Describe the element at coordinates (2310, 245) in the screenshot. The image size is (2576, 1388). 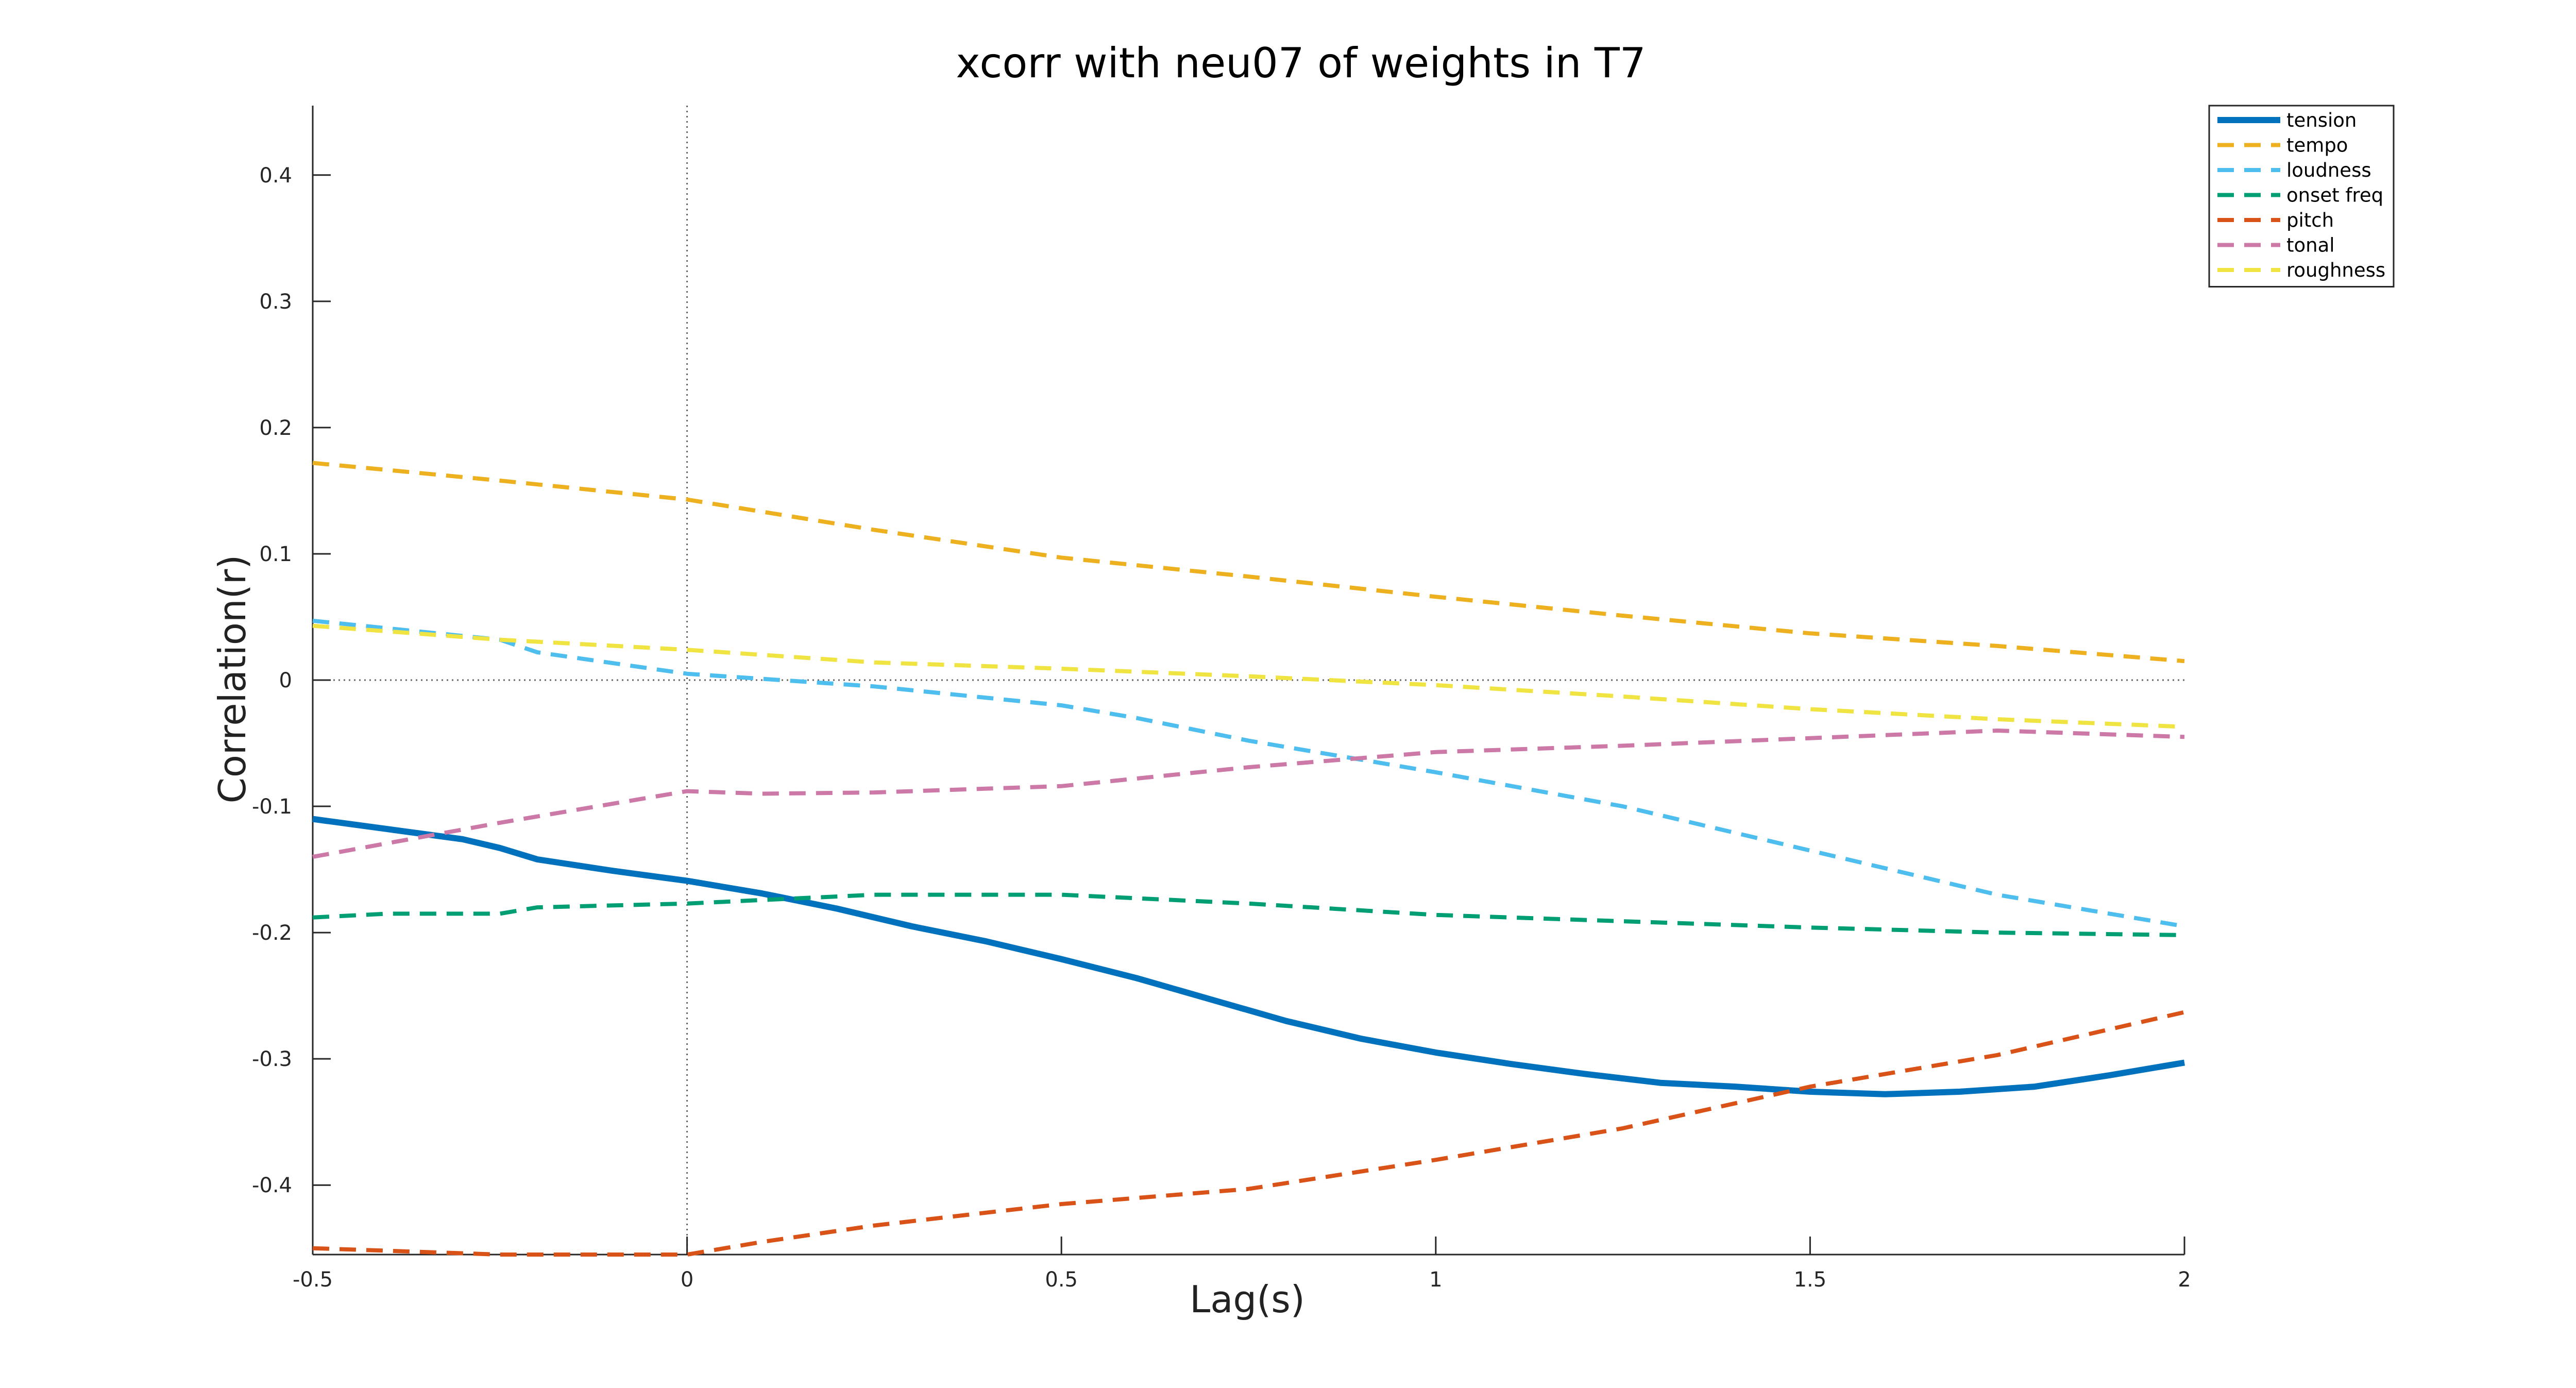
I see `legend-label: tonal` at that location.